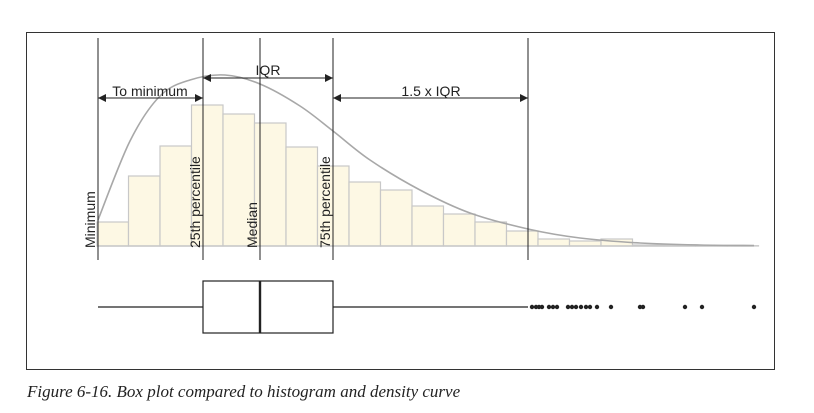  What do you see at coordinates (329, 78) in the screenshot?
I see `arrow-iqr-head-right` at bounding box center [329, 78].